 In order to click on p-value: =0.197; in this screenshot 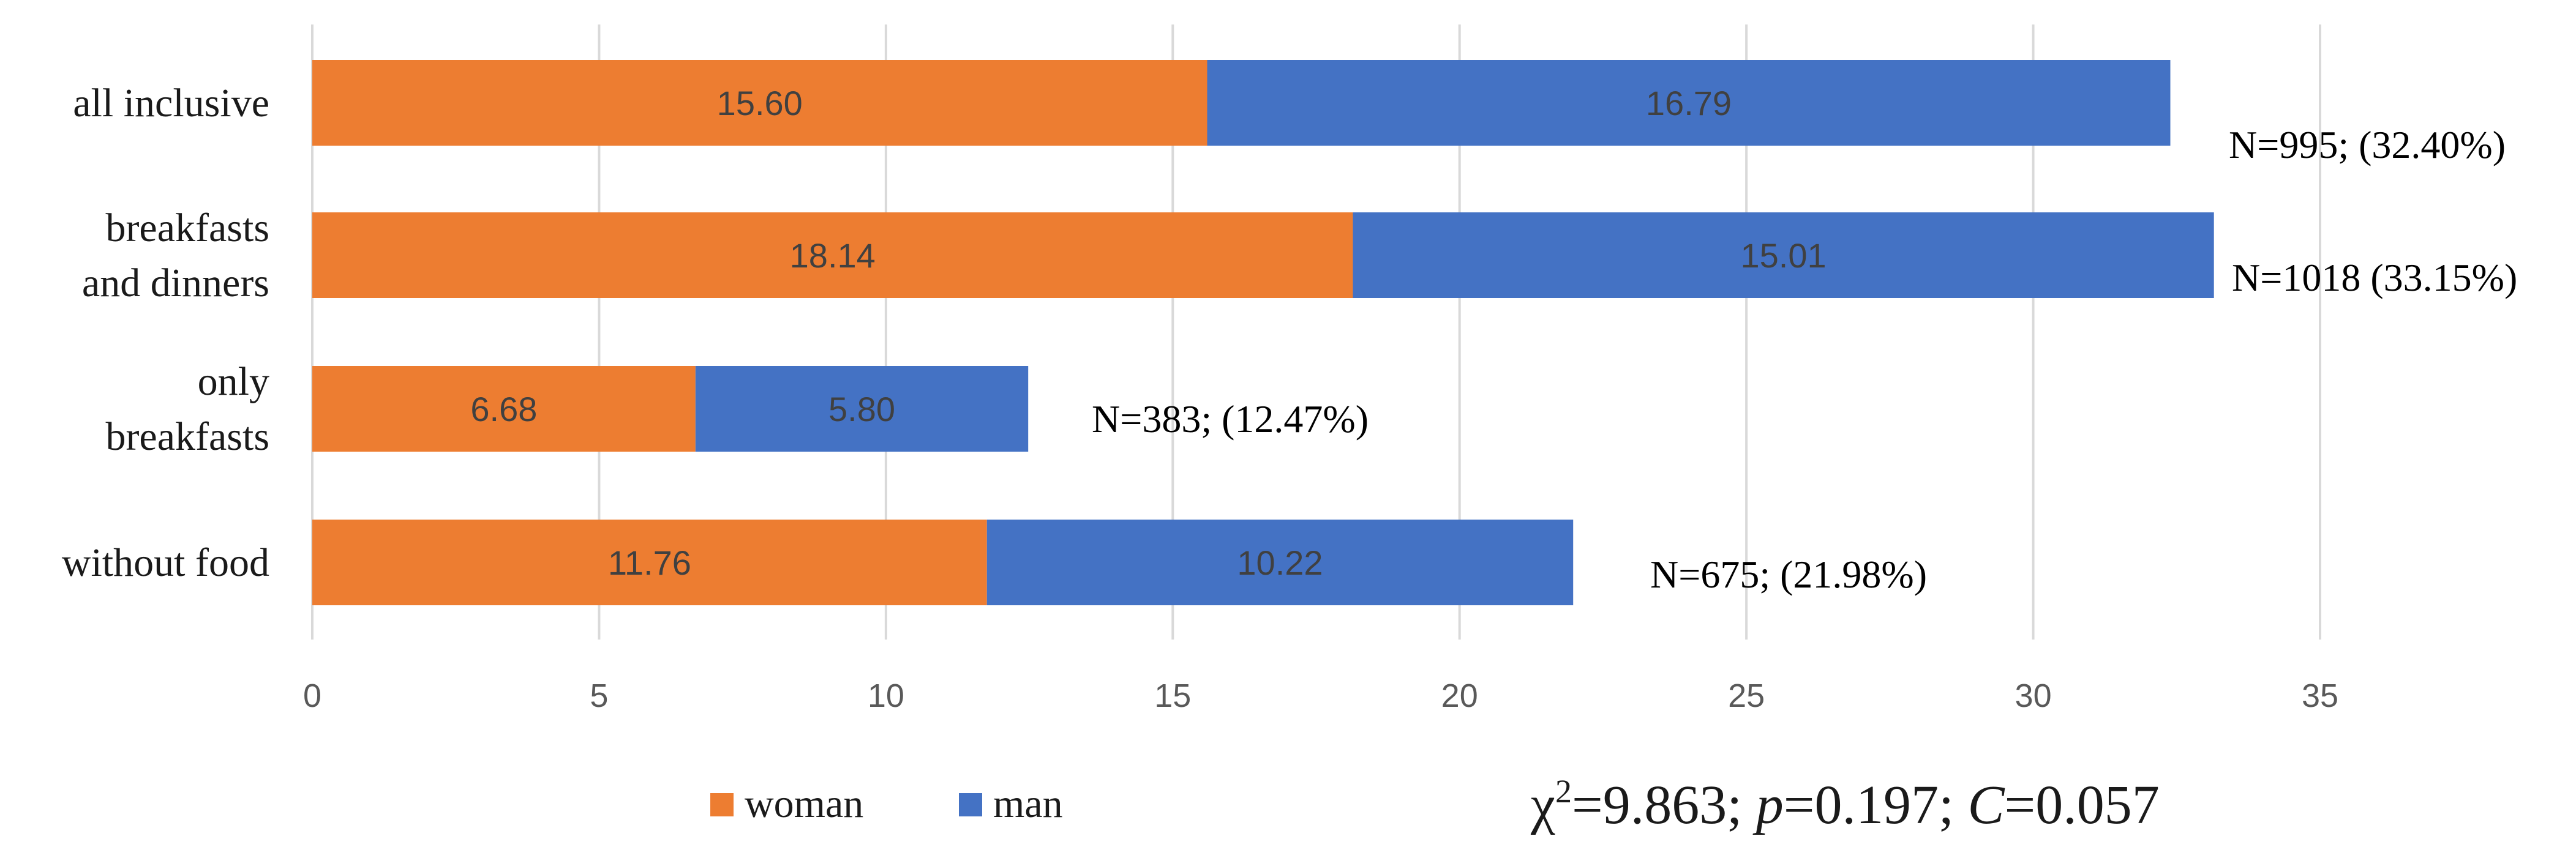, I will do `click(1876, 805)`.